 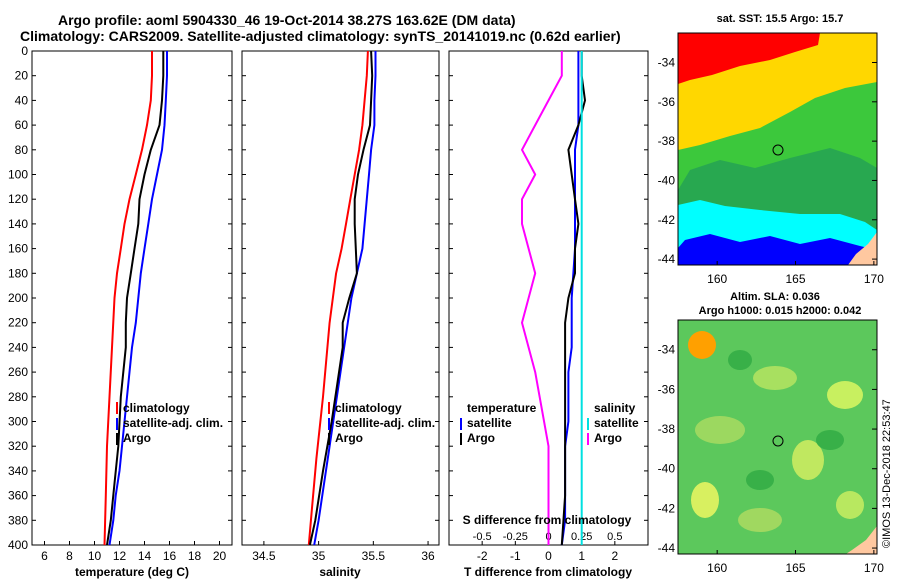 I want to click on x-tick-label: -1, so click(x=515, y=556).